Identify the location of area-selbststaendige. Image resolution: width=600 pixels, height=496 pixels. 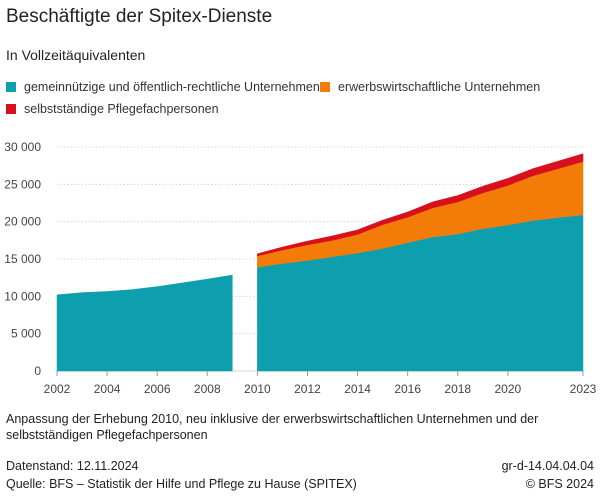
(420, 205).